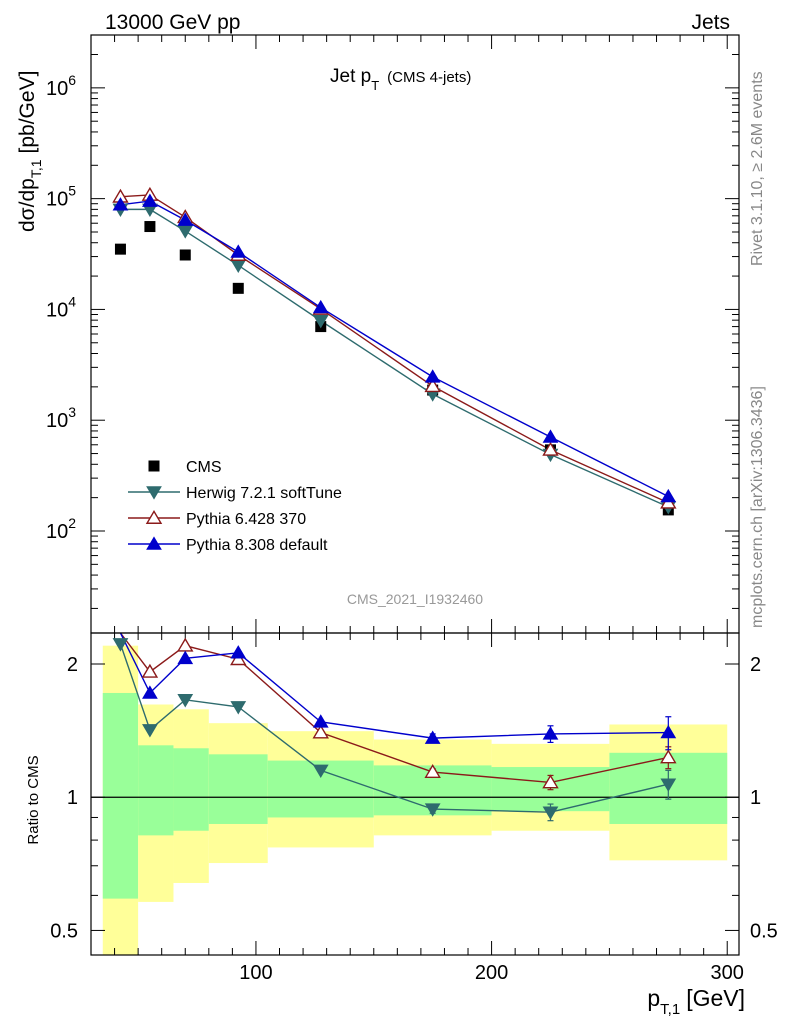  I want to click on ratio-xlabel-unit: [GeV], so click(715, 998).